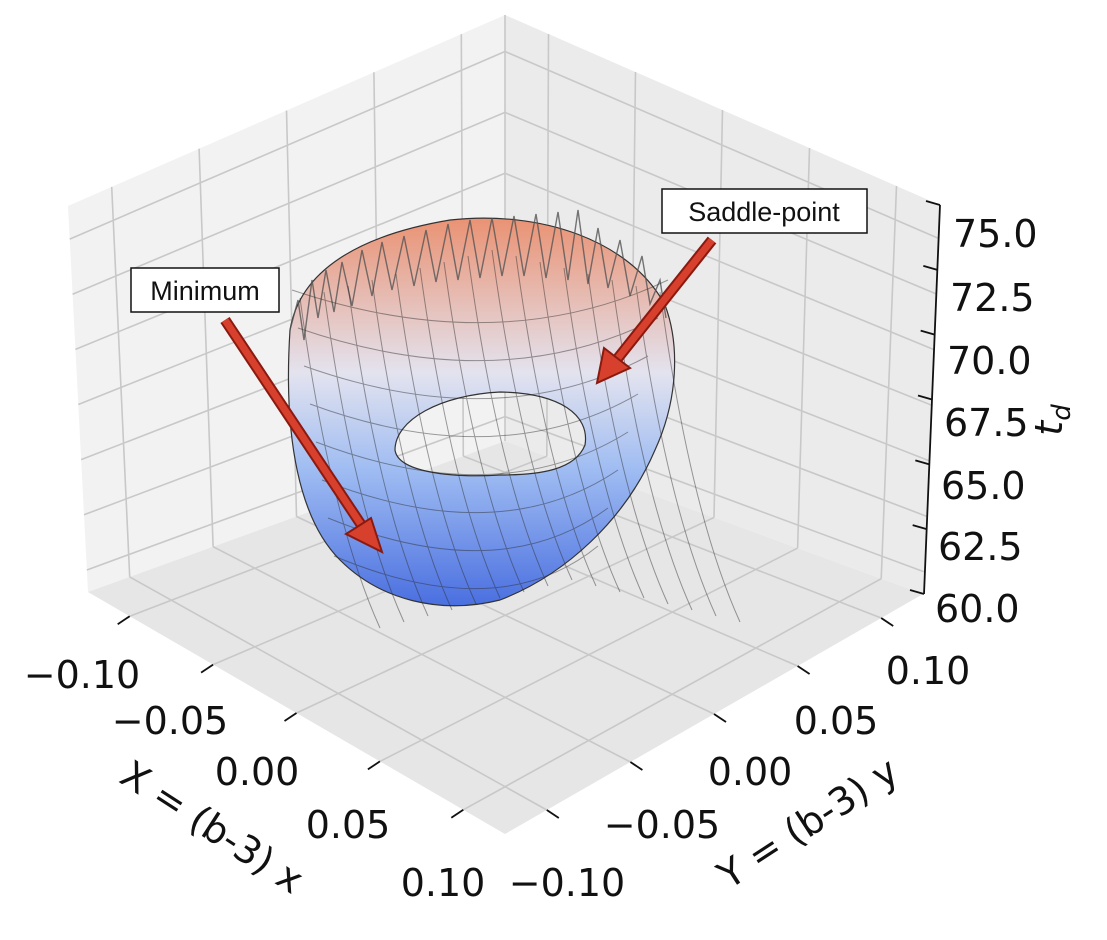 The image size is (1107, 940). What do you see at coordinates (613, 365) in the screenshot?
I see `arrowhead-saddle` at bounding box center [613, 365].